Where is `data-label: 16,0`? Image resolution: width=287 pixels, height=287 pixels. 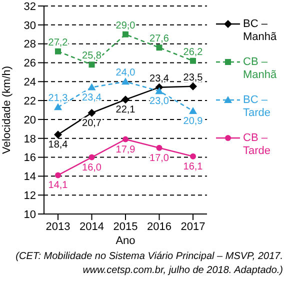
data-label: 16,0 is located at coordinates (92, 168).